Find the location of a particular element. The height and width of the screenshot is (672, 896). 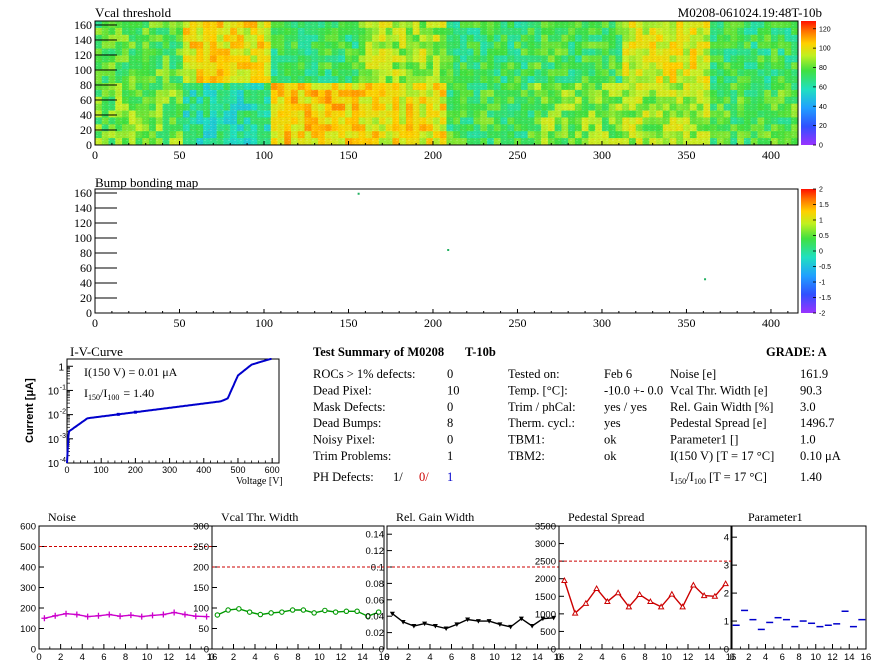

iv-title: I-V-Curve is located at coordinates (96, 351).